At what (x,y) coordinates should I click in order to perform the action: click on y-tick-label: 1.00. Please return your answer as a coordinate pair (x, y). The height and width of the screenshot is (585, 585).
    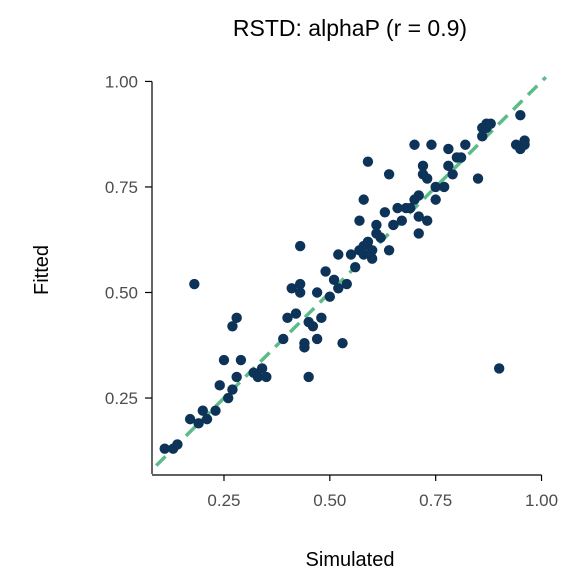
    Looking at the image, I should click on (121, 81).